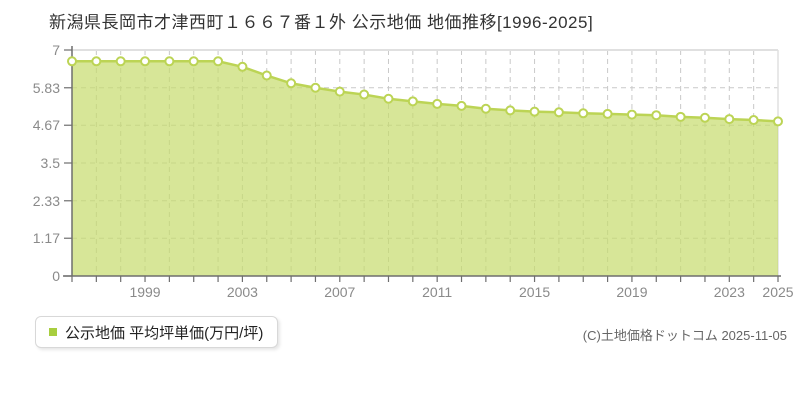 This screenshot has height=400, width=800. I want to click on data-point-2001, so click(193, 61).